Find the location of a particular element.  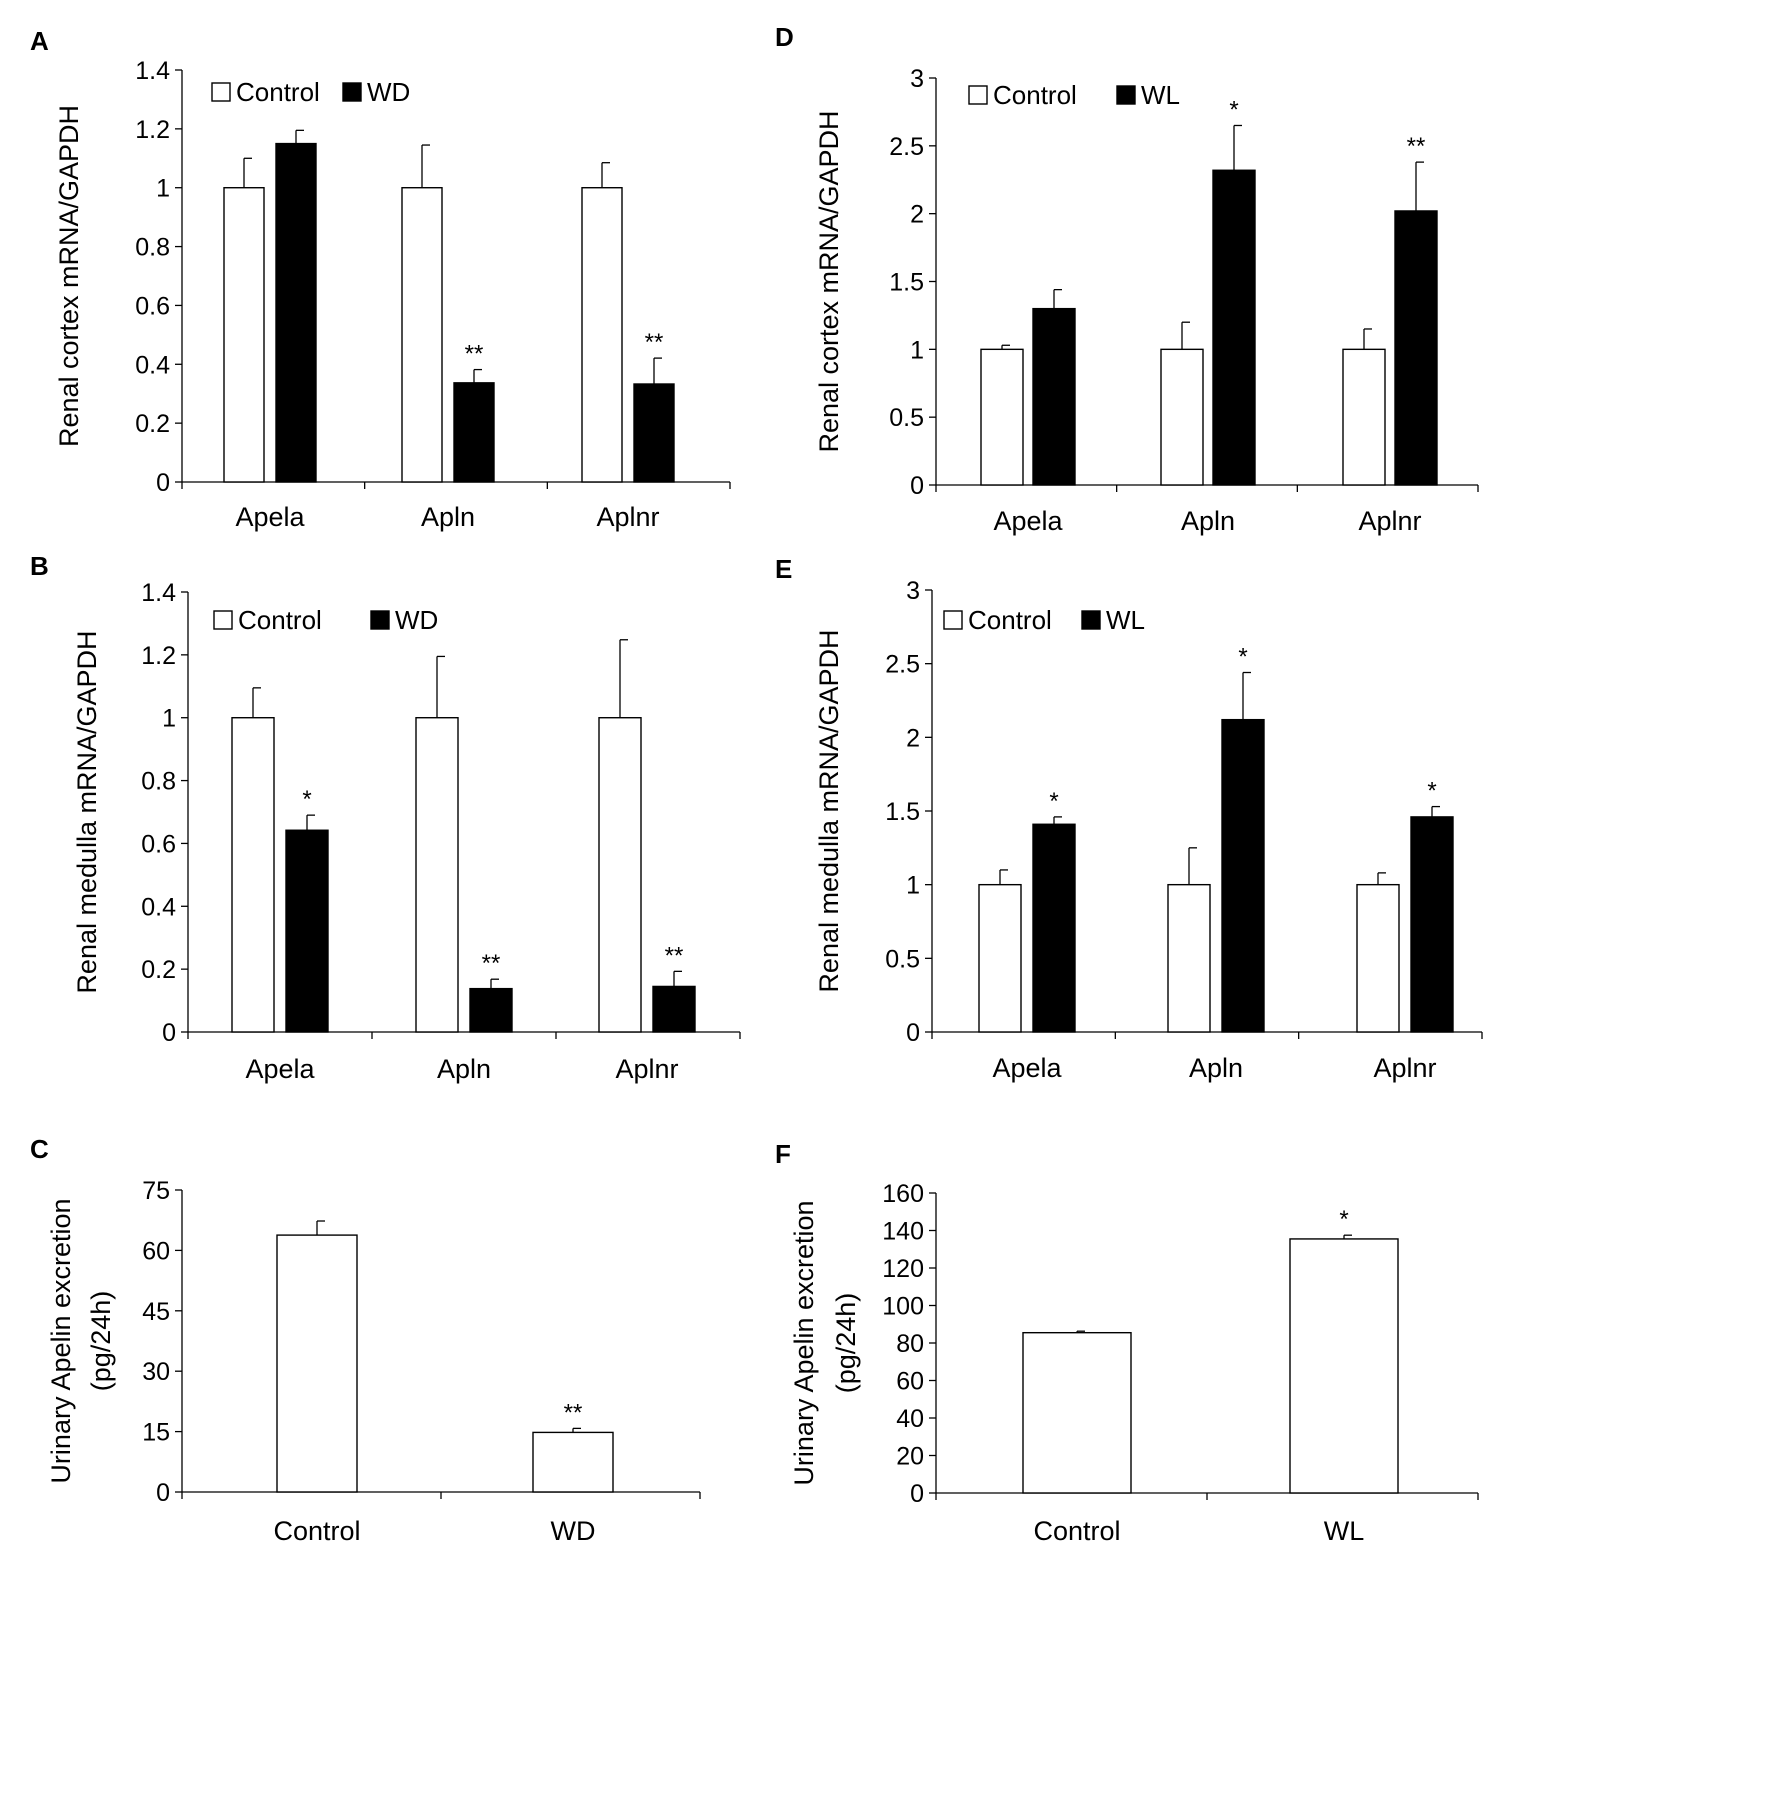

y-tick-label: 40 is located at coordinates (910, 1419).